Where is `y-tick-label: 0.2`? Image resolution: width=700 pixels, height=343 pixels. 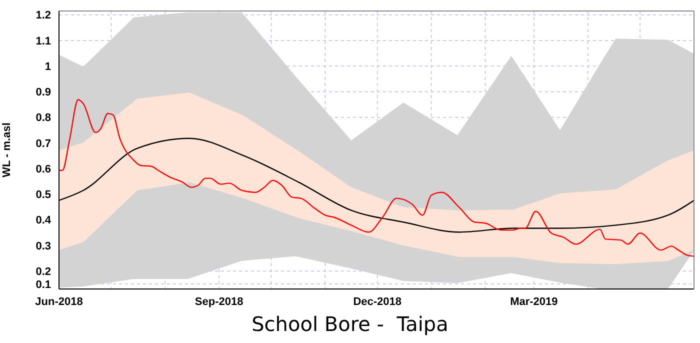 y-tick-label: 0.2 is located at coordinates (43, 272).